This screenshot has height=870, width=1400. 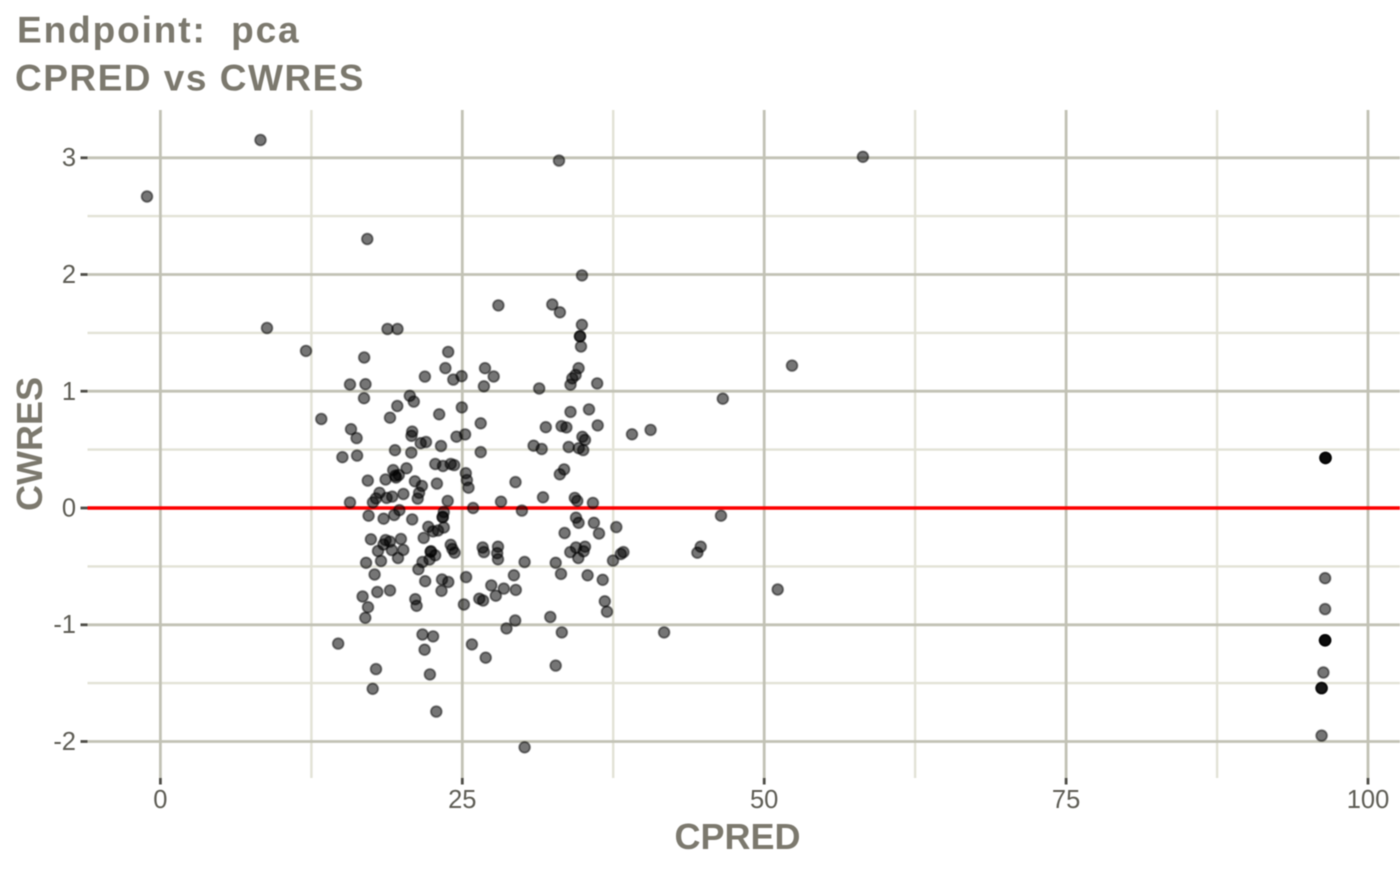 What do you see at coordinates (737, 836) in the screenshot?
I see `svg-text: CPRED` at bounding box center [737, 836].